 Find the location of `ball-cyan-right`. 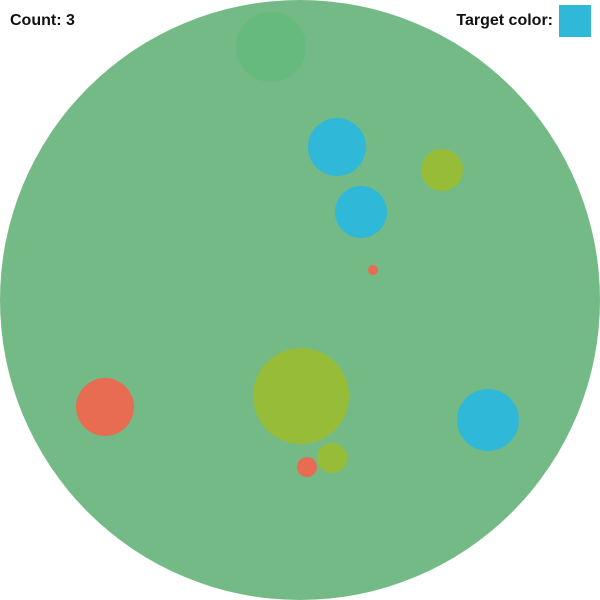

ball-cyan-right is located at coordinates (488, 420).